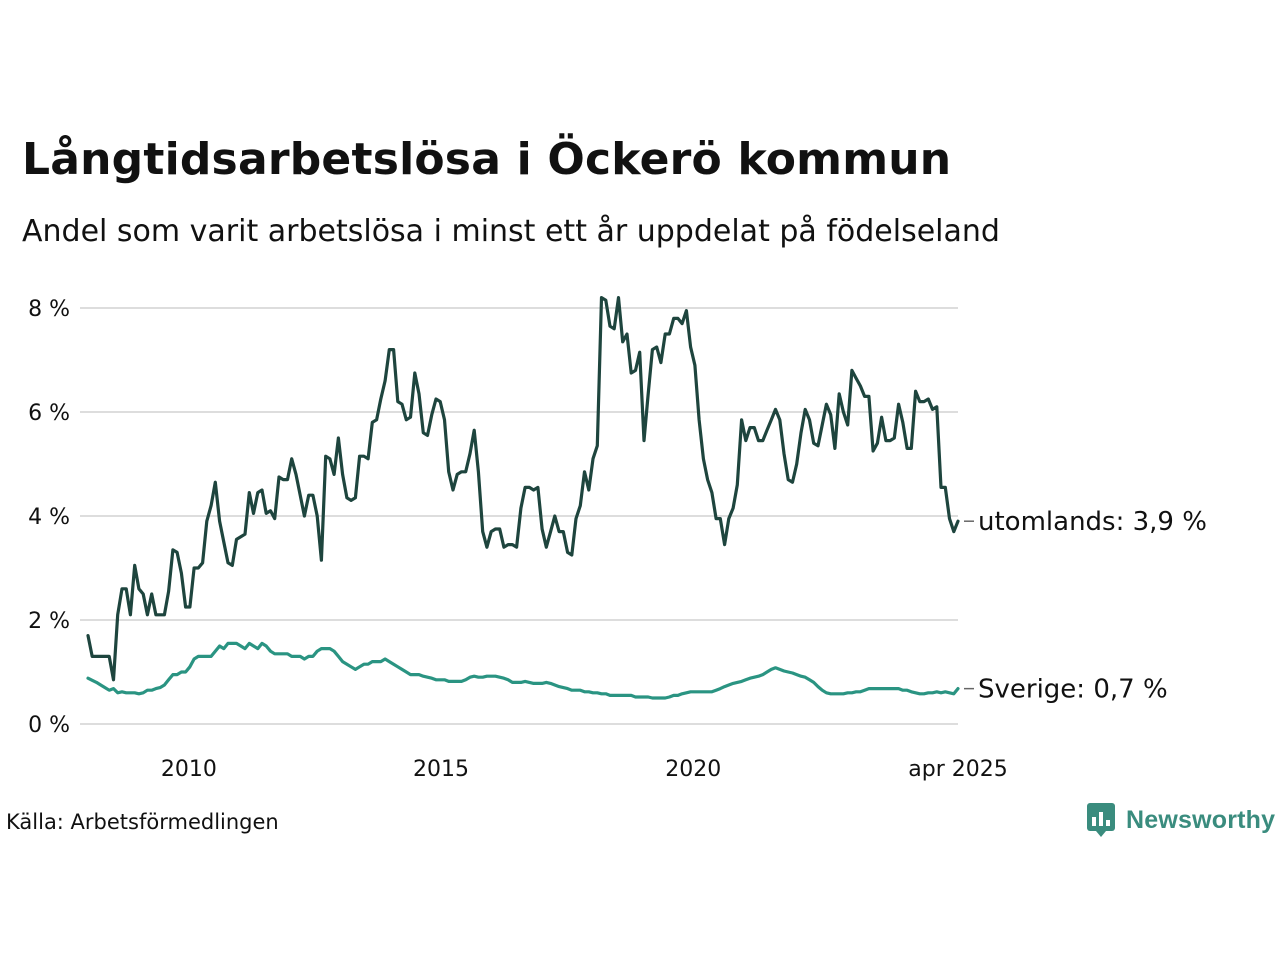 This screenshot has width=1280, height=960. Describe the element at coordinates (1101, 820) in the screenshot. I see `newsworthy-logo-icon` at that location.